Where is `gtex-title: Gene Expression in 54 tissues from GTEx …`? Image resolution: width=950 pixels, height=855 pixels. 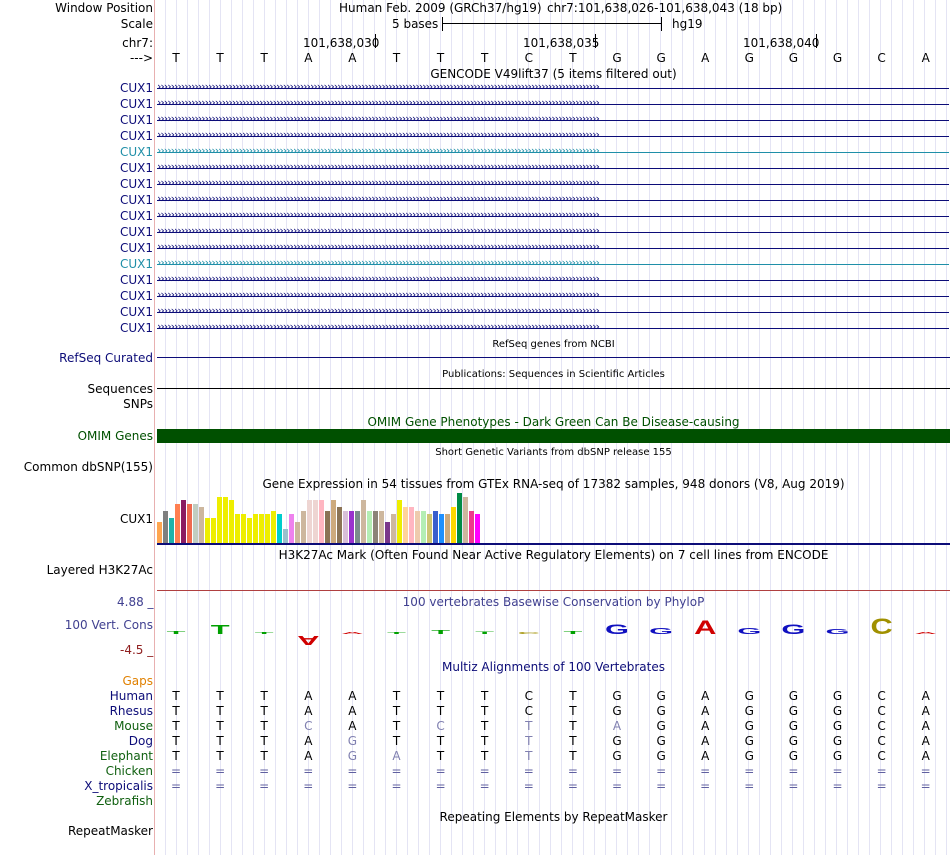
gtex-title: Gene Expression in 54 tissues from GTEx … is located at coordinates (553, 484).